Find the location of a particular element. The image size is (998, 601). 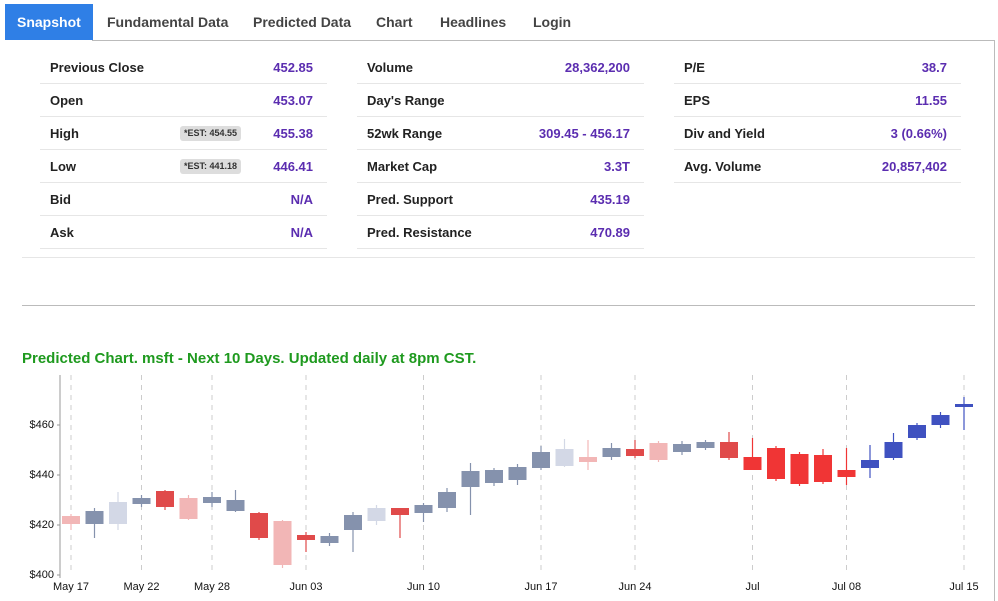

table-row: Volume 28,362,200 is located at coordinates (500, 67).